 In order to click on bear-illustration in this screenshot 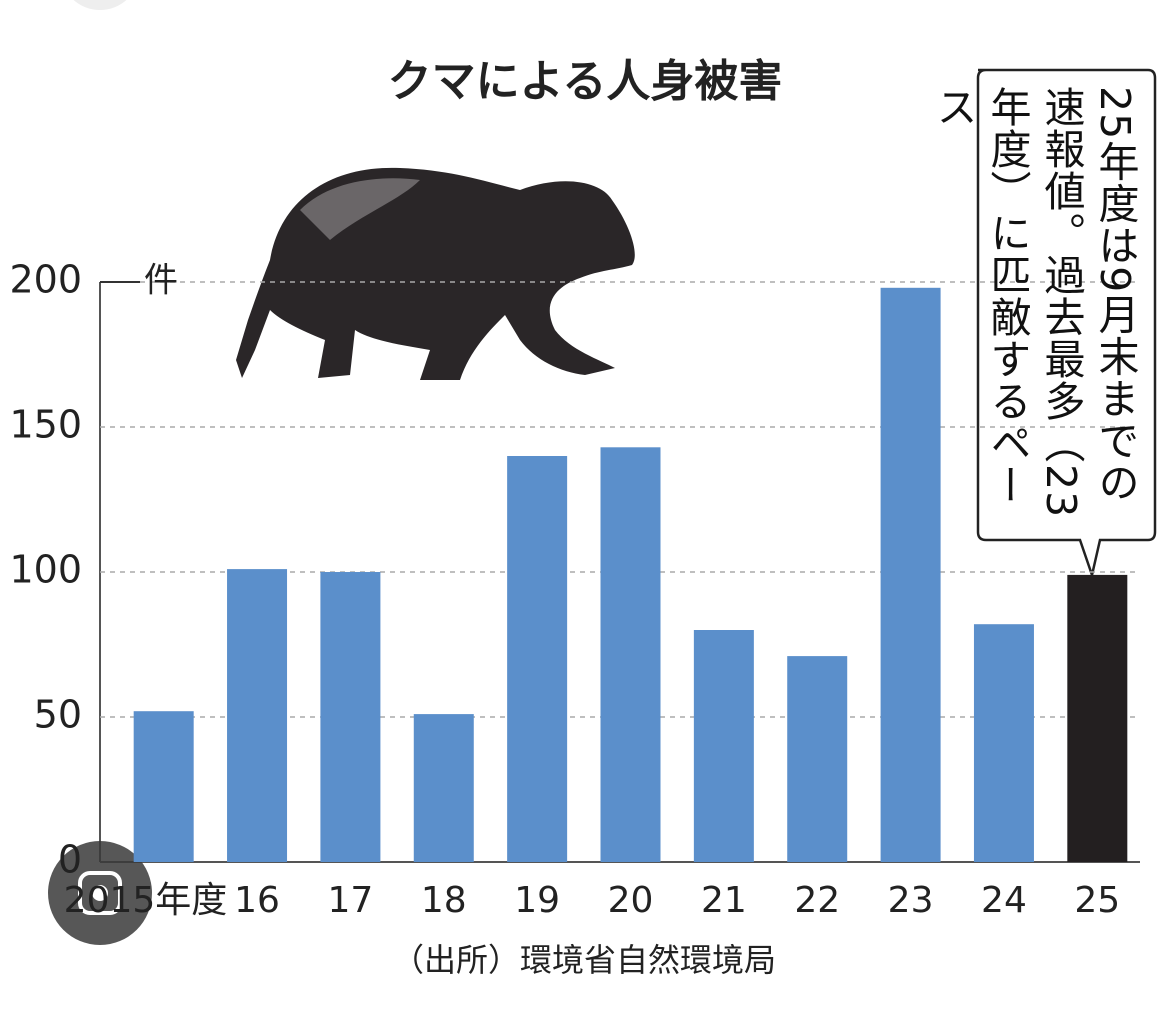, I will do `click(435, 273)`.